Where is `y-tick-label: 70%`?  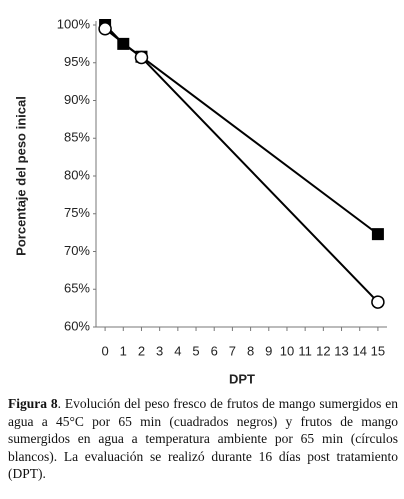 y-tick-label: 70% is located at coordinates (77, 250).